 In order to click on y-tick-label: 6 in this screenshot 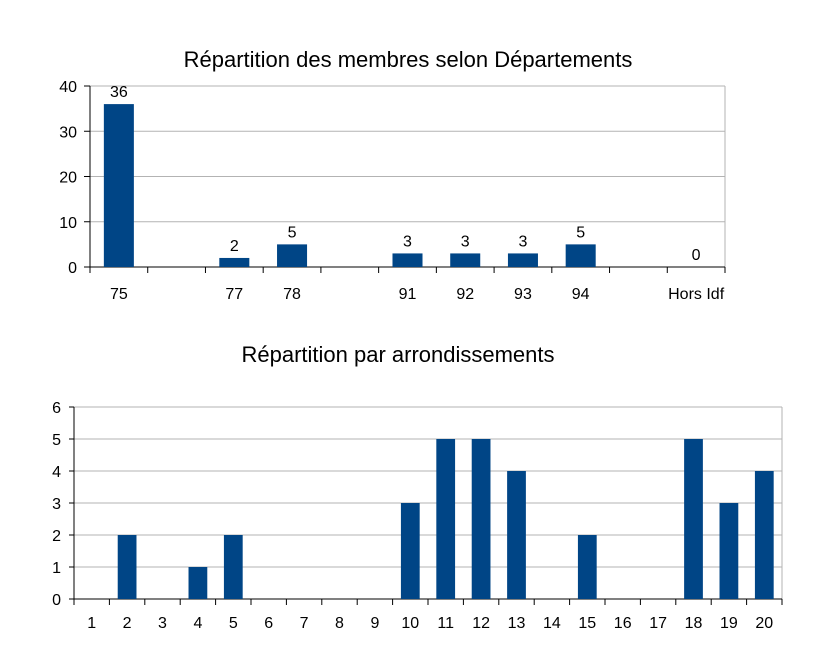, I will do `click(56, 408)`.